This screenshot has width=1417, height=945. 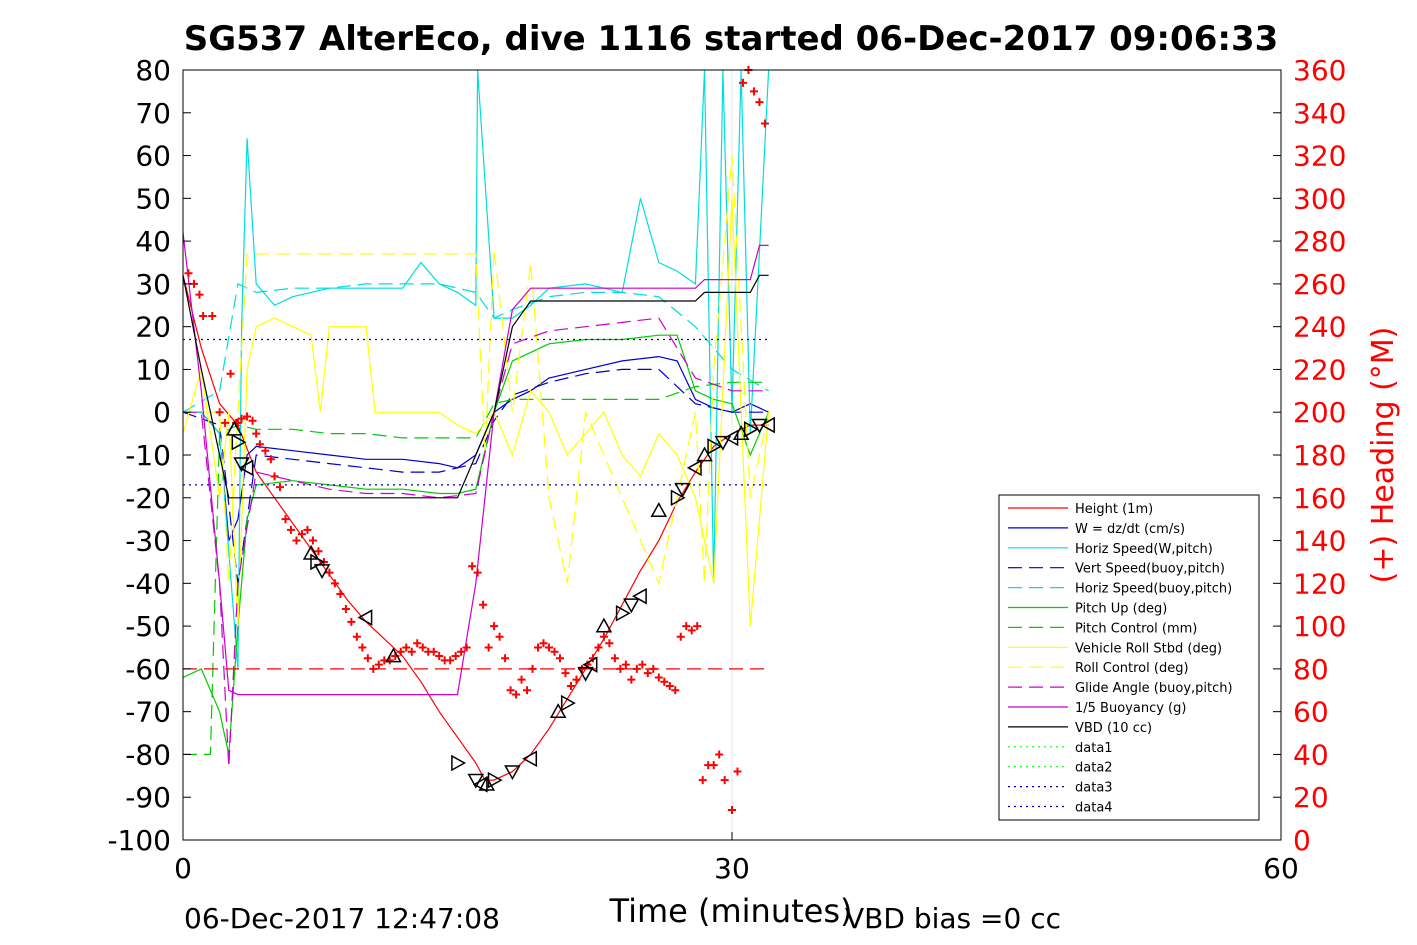 I want to click on y2-tick-label: 180, so click(x=1319, y=455).